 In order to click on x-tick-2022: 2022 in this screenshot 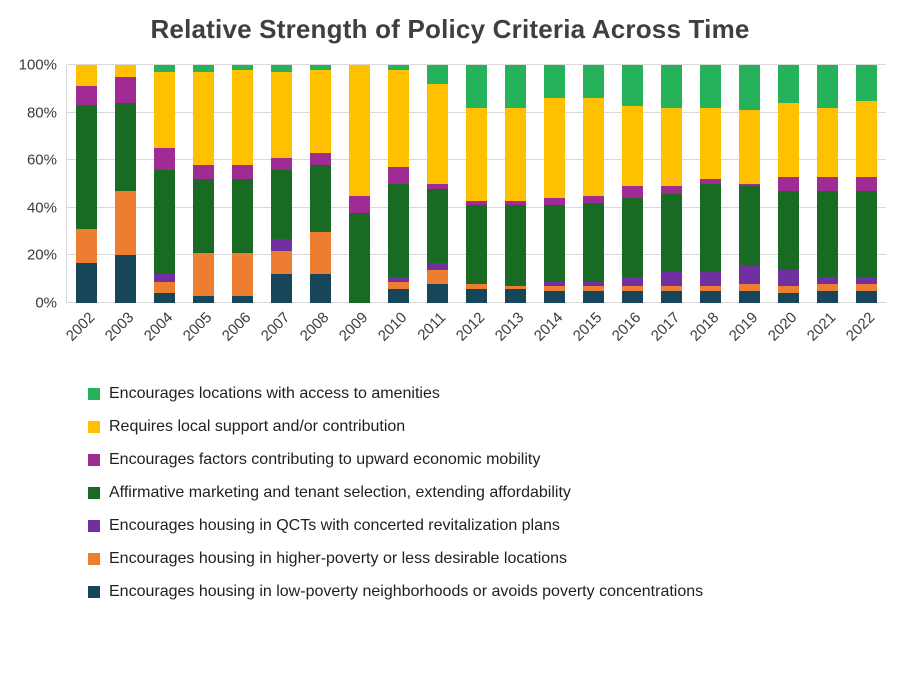, I will do `click(864, 334)`.